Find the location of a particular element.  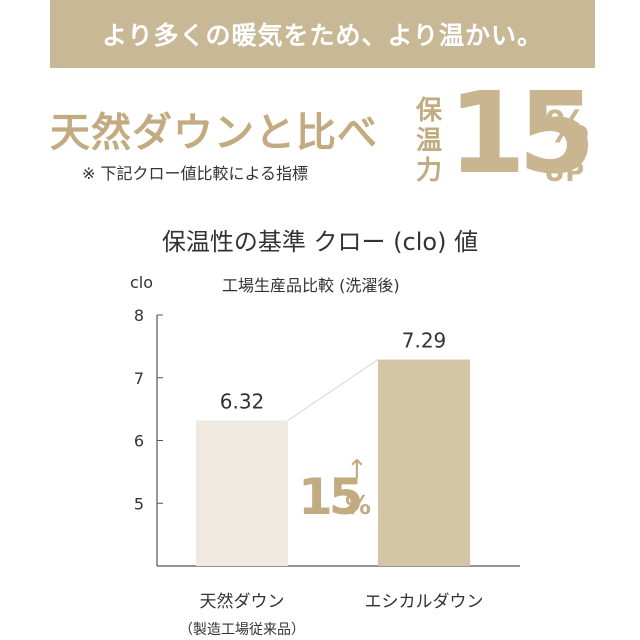

increase-number: 15 is located at coordinates (329, 497).